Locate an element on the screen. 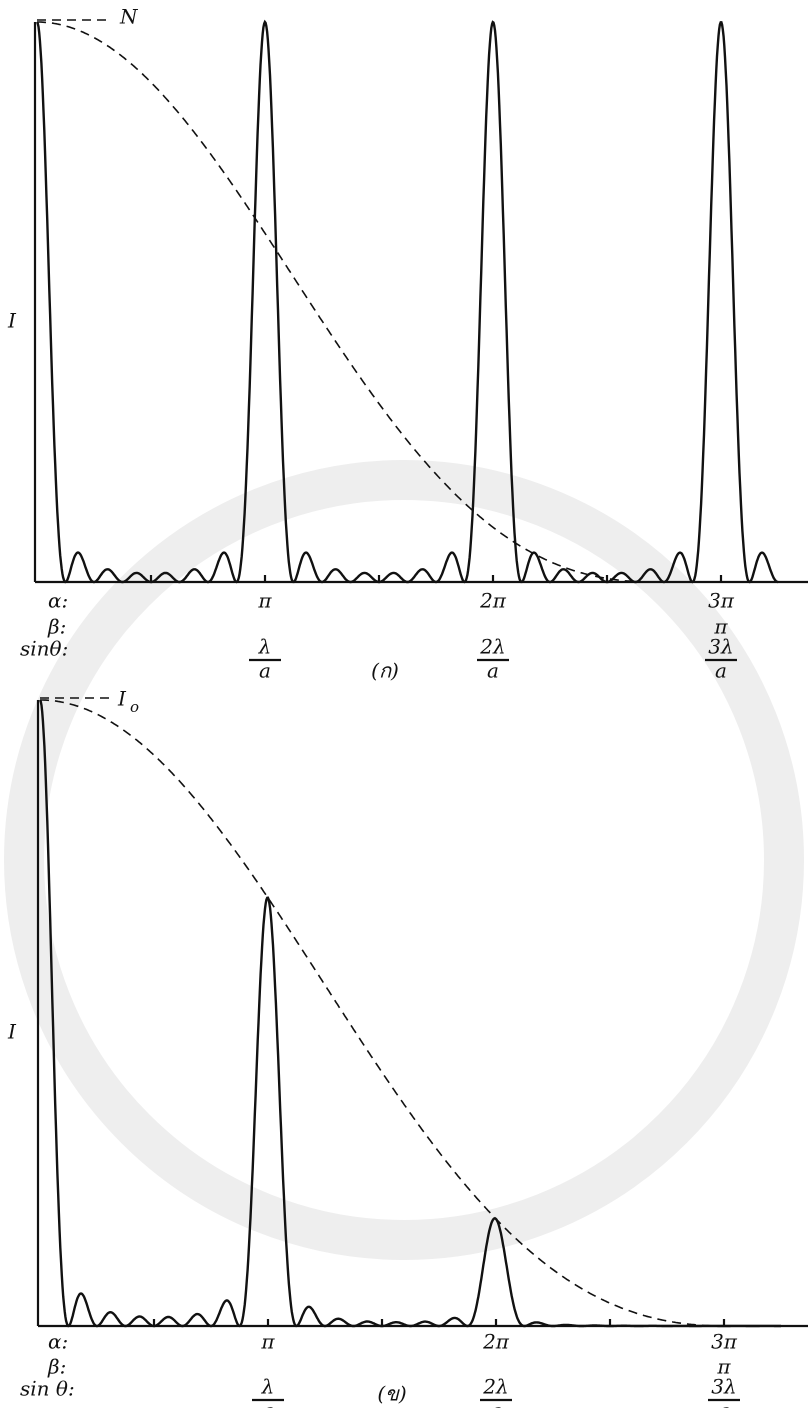 The height and width of the screenshot is (1408, 808). caption: (ก) is located at coordinates (385, 671).